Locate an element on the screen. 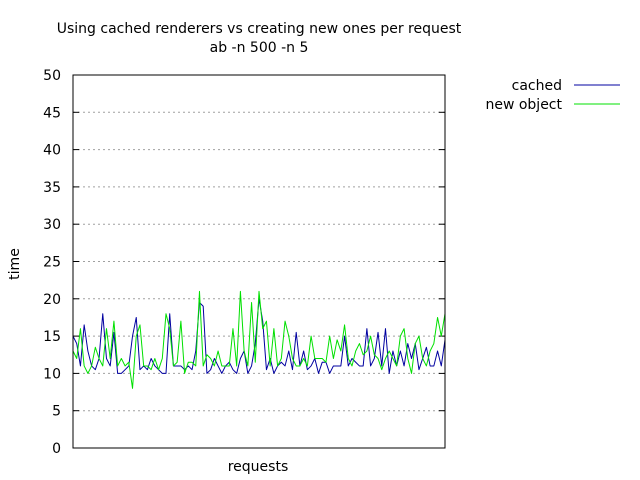  y-tick-label-45: 45 is located at coordinates (52, 113).